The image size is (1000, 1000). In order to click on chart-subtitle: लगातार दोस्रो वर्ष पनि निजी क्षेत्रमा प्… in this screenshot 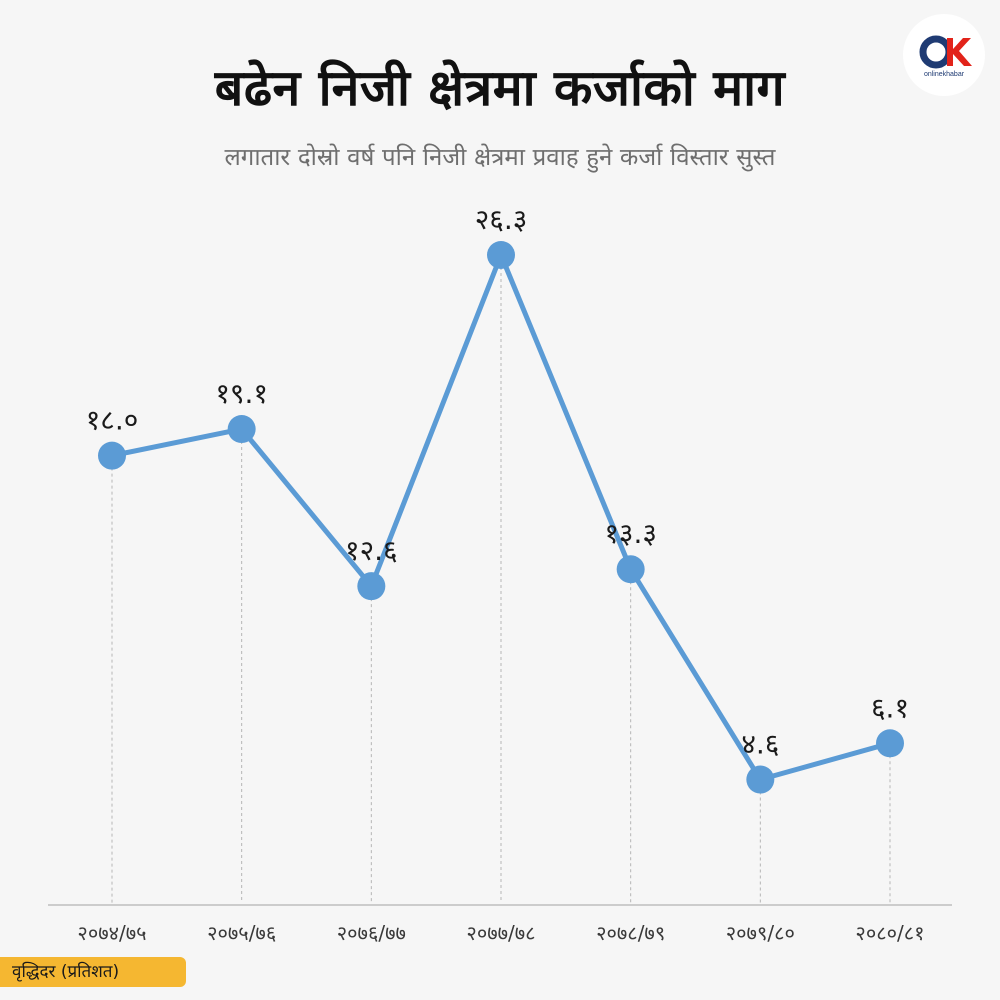, I will do `click(500, 157)`.